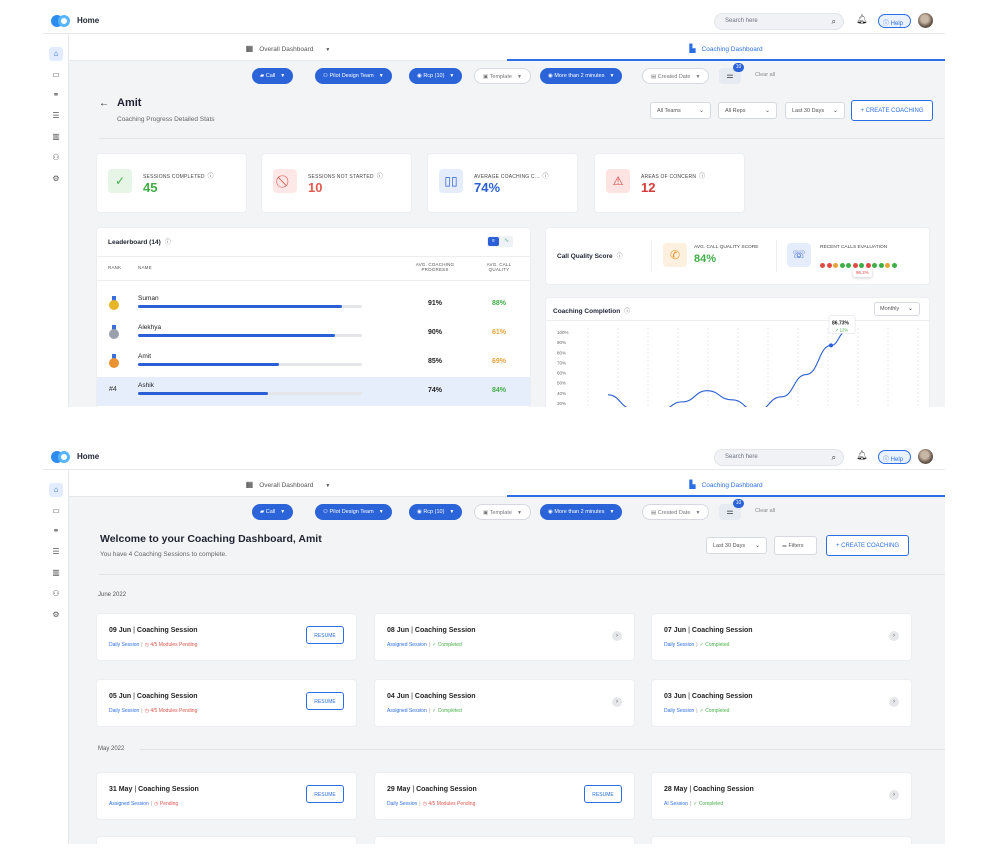  I want to click on teams-dropdown: All Teams ⌄, so click(680, 110).